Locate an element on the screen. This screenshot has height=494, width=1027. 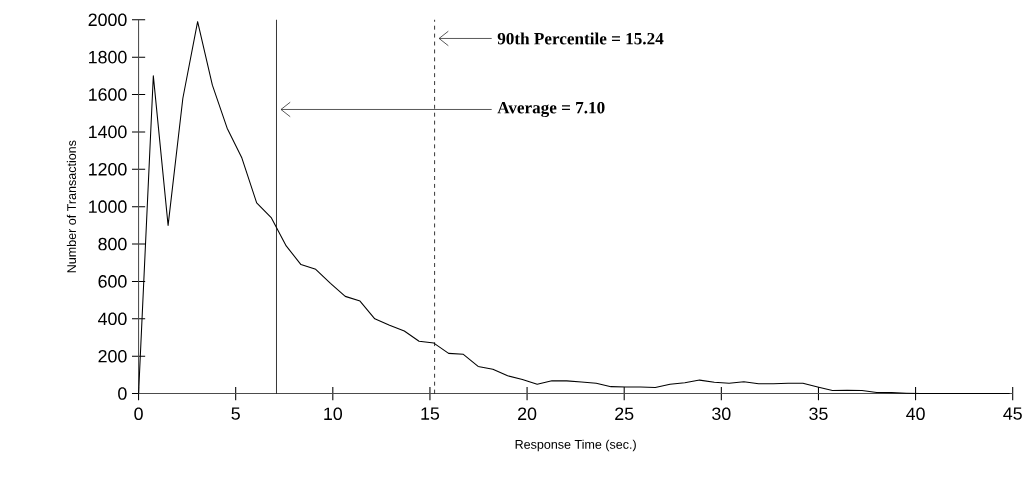
y-tick-label: 1200 is located at coordinates (108, 169).